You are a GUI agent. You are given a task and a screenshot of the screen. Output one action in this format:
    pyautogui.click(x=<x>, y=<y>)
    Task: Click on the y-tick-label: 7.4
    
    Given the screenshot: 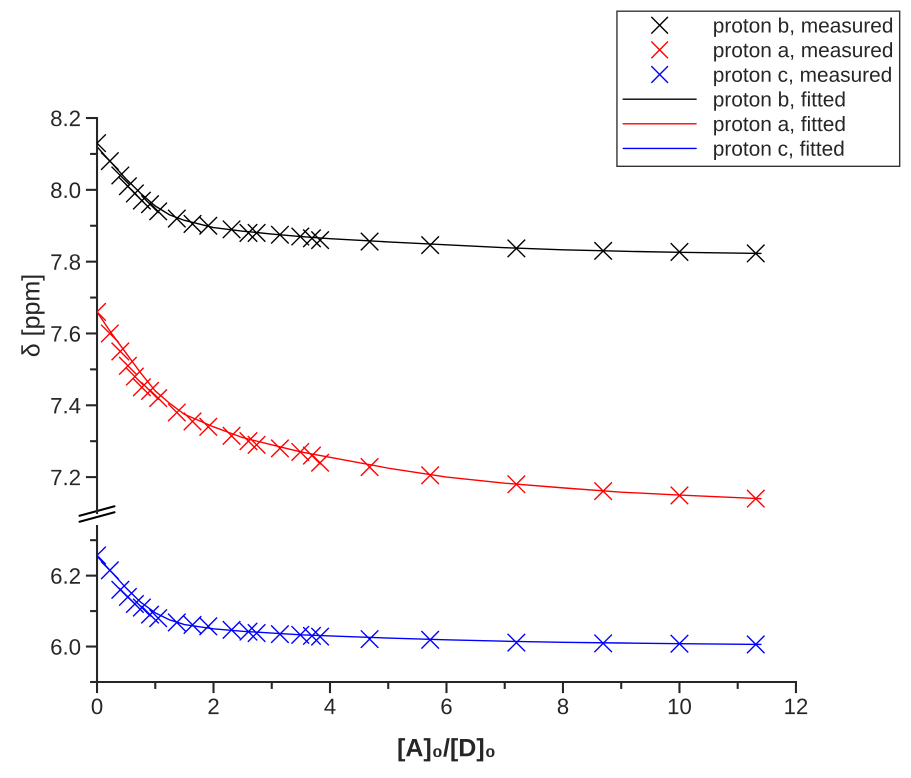 What is the action you would take?
    pyautogui.click(x=65, y=406)
    